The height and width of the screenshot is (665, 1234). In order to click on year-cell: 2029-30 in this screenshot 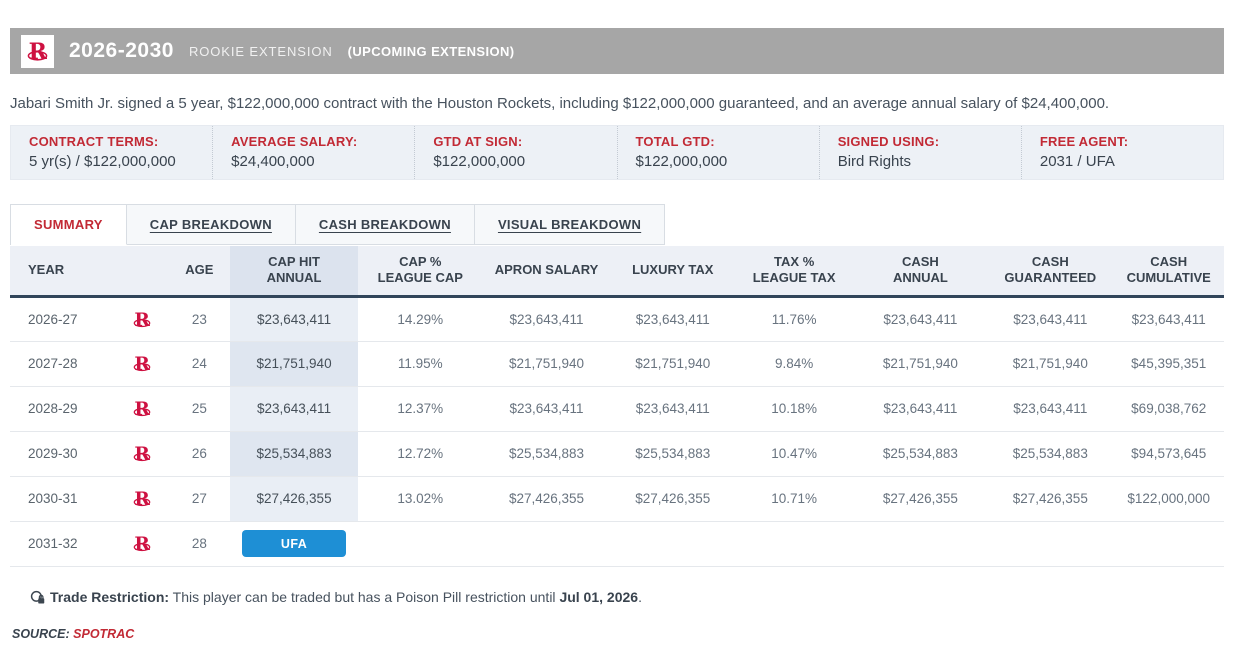, I will do `click(62, 454)`.